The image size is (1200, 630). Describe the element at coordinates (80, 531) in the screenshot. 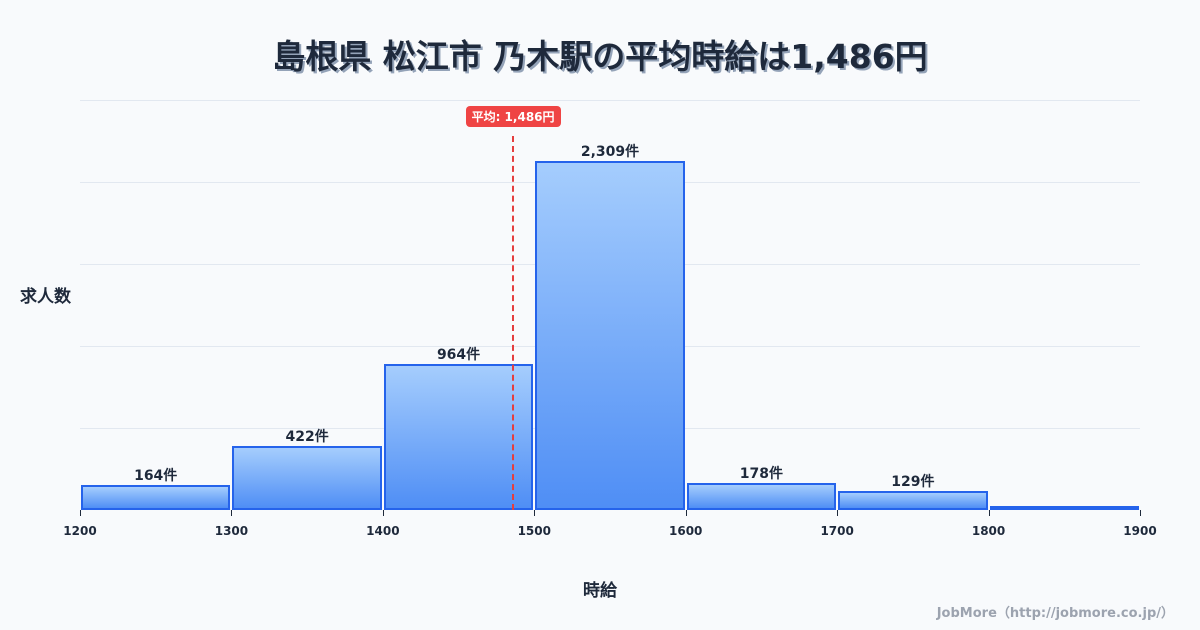

I see `x-tick-label: 1200` at that location.